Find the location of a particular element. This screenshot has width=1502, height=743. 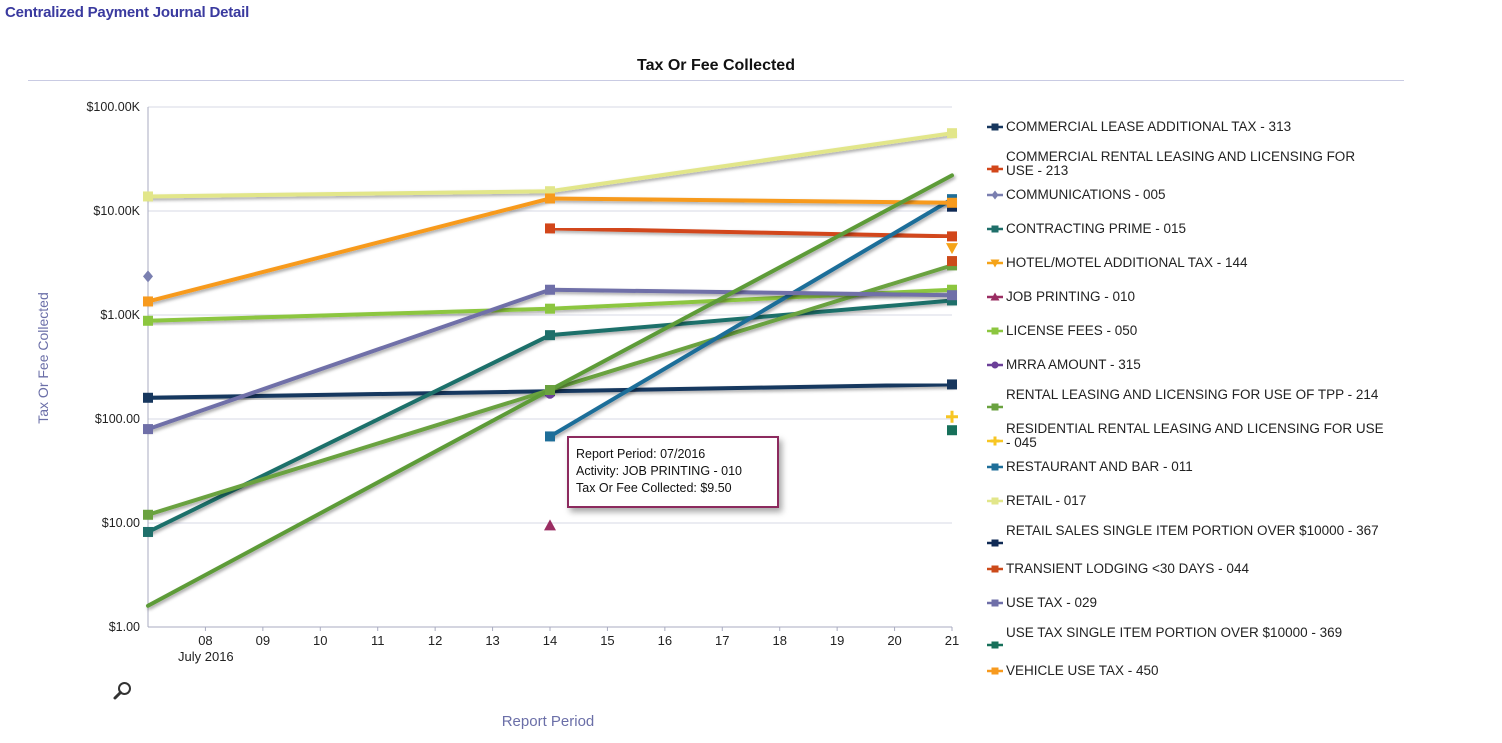

x-tick-label: 15 is located at coordinates (607, 640).